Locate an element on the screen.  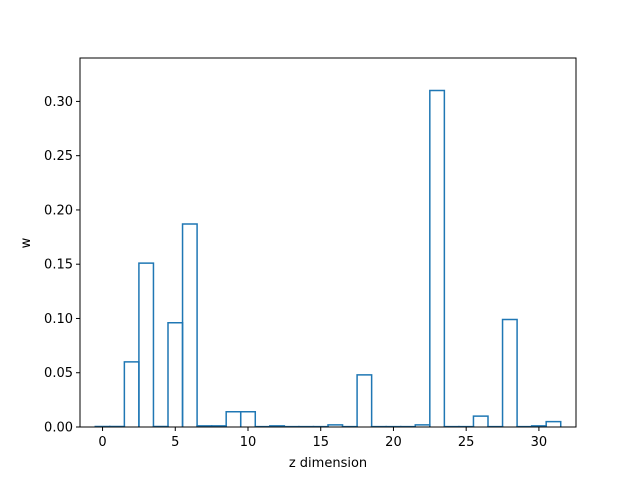
x-axis: 0 5 10 15 20 25 30 is located at coordinates (322, 438).